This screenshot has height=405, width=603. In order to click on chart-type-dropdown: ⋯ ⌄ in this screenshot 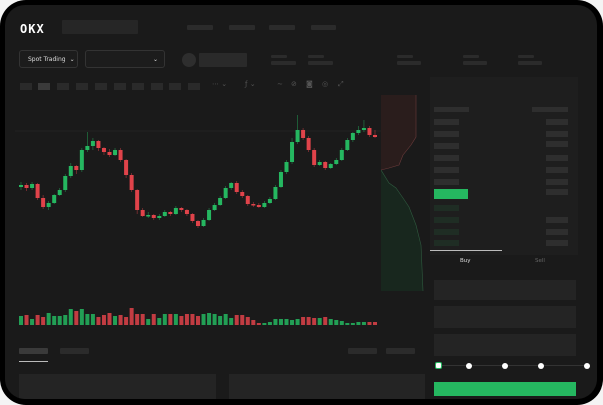, I will do `click(220, 84)`.